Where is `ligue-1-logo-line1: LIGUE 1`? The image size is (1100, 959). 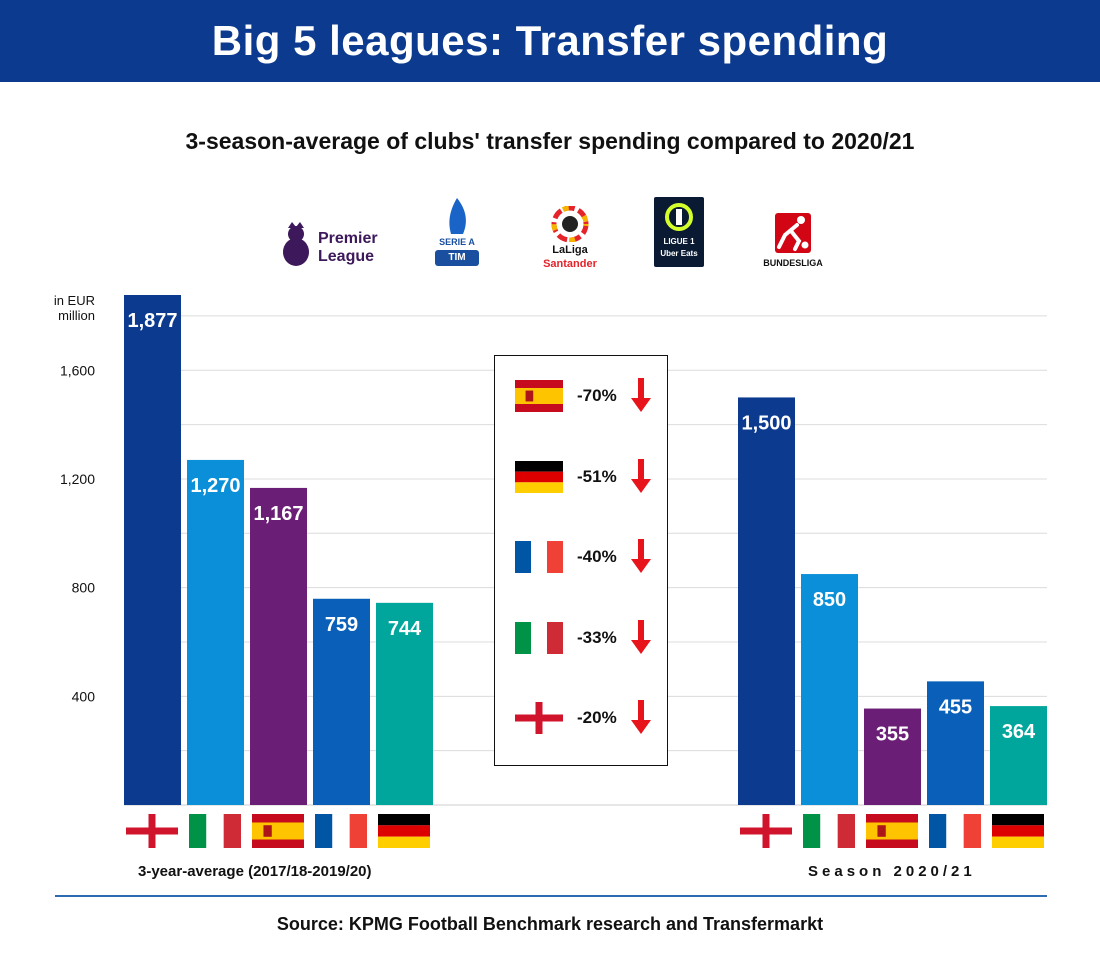 ligue-1-logo-line1: LIGUE 1 is located at coordinates (679, 241).